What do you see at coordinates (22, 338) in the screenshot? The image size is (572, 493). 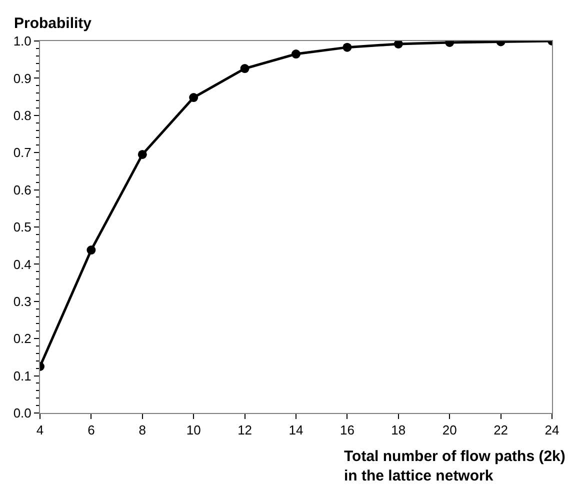 I see `y-tick-label: 0.2` at bounding box center [22, 338].